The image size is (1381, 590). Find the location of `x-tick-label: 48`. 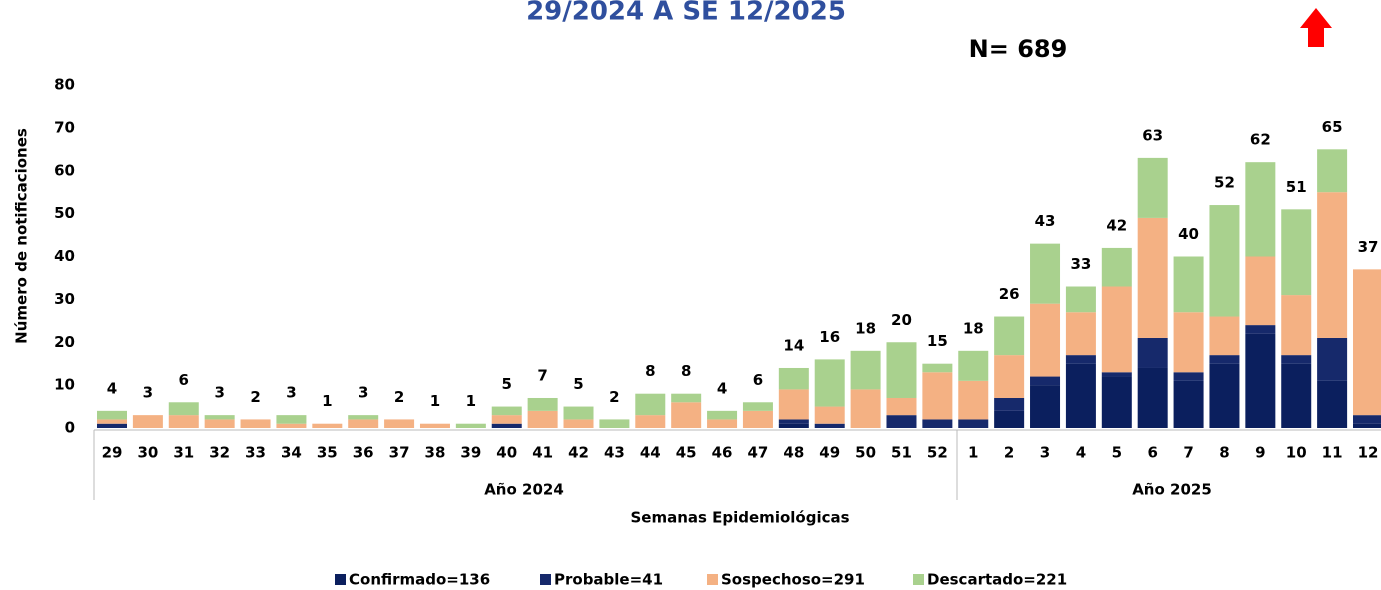

x-tick-label: 48 is located at coordinates (793, 453).